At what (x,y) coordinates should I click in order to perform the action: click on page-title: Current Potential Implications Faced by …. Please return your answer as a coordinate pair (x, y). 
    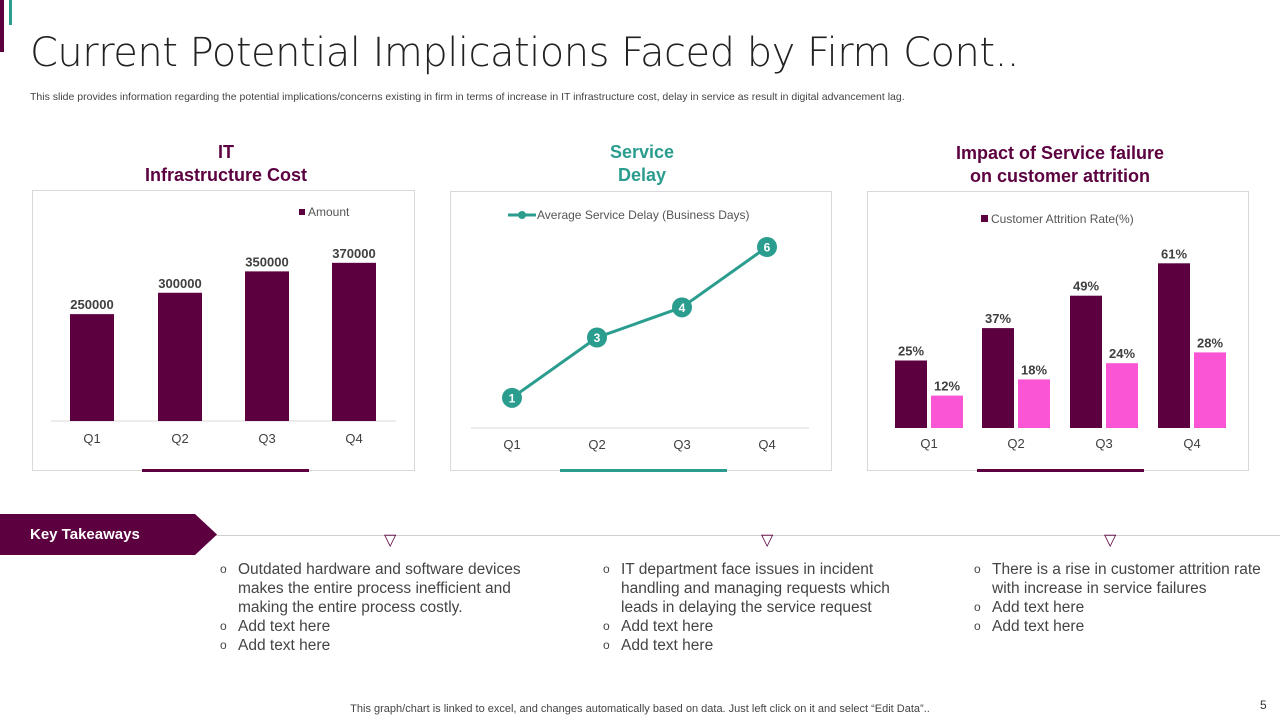
    Looking at the image, I should click on (525, 53).